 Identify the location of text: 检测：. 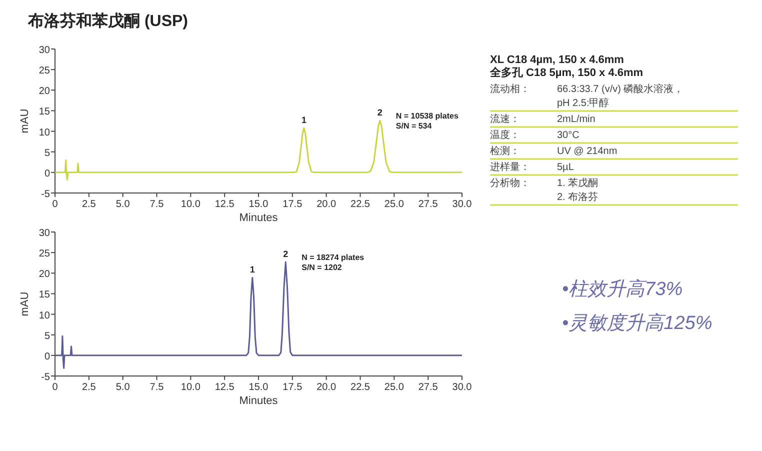
(505, 151).